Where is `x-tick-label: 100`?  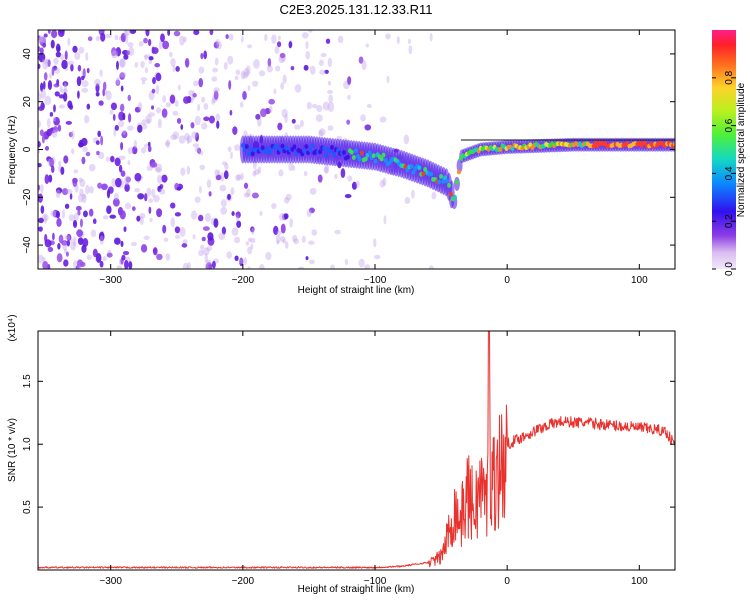
x-tick-label: 100 is located at coordinates (639, 280).